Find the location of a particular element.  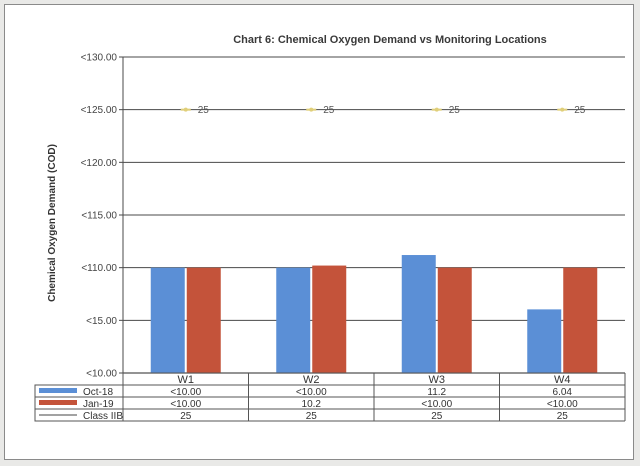

table-cell: 10.2 is located at coordinates (312, 404).